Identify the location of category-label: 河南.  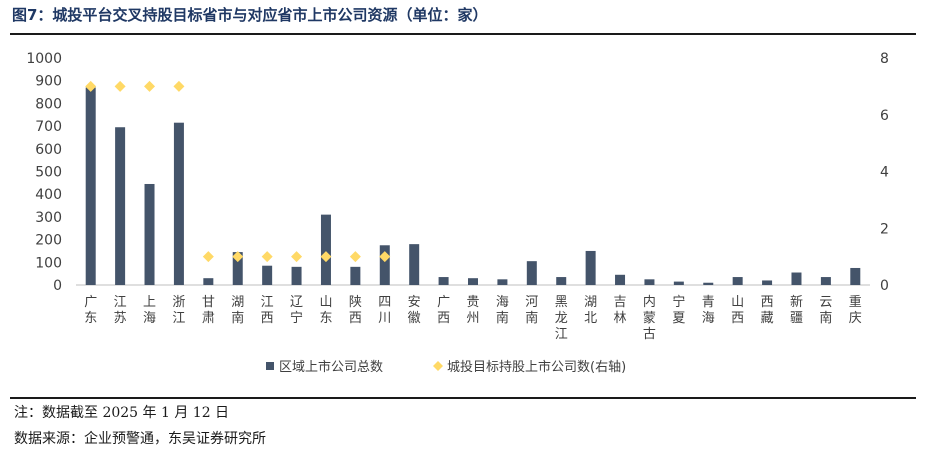
(531, 310).